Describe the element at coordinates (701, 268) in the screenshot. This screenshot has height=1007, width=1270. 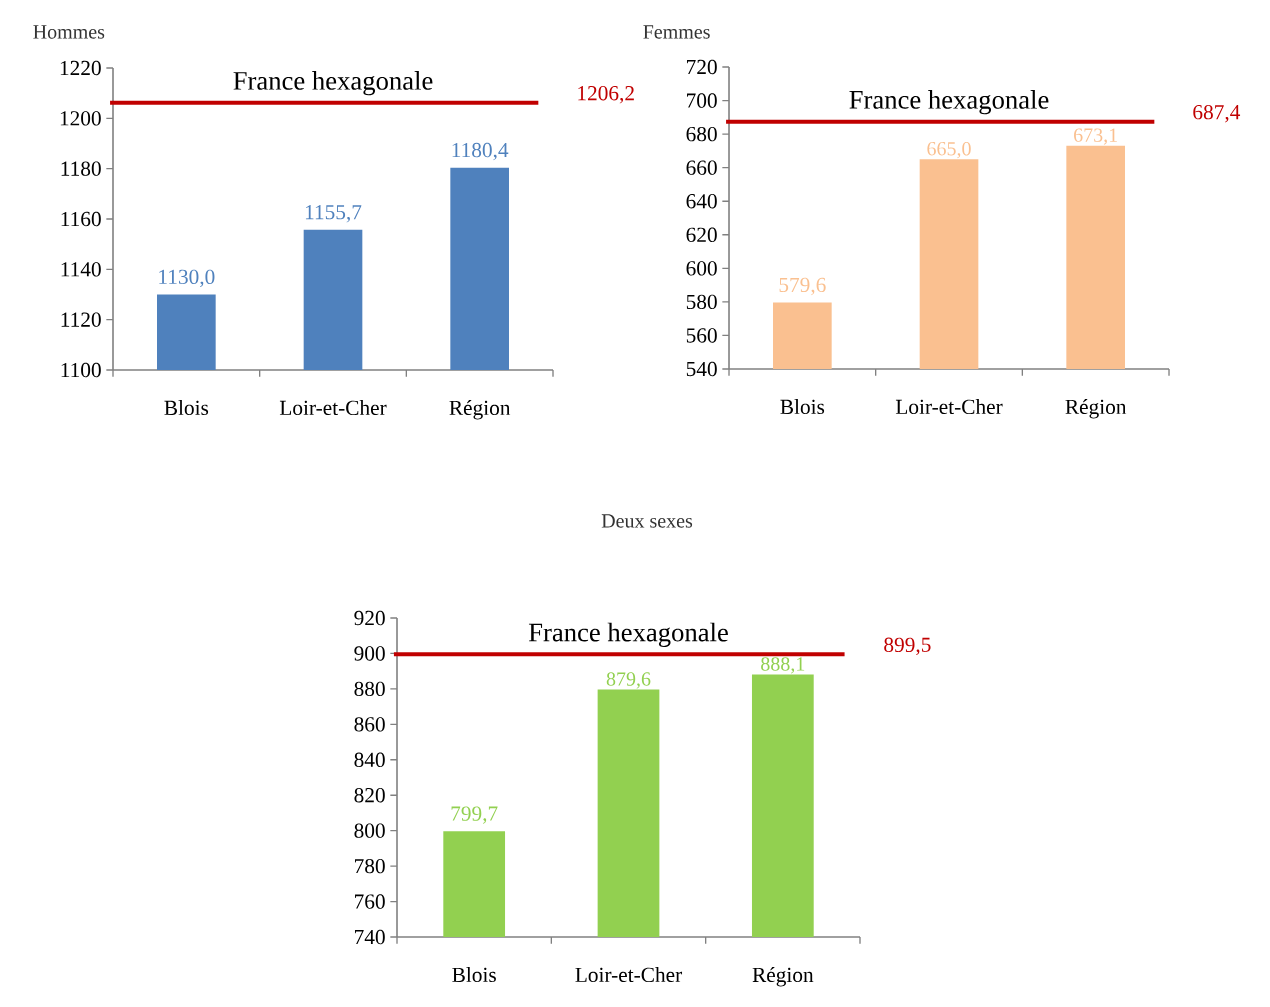
I see `y-tick-label: 600` at that location.